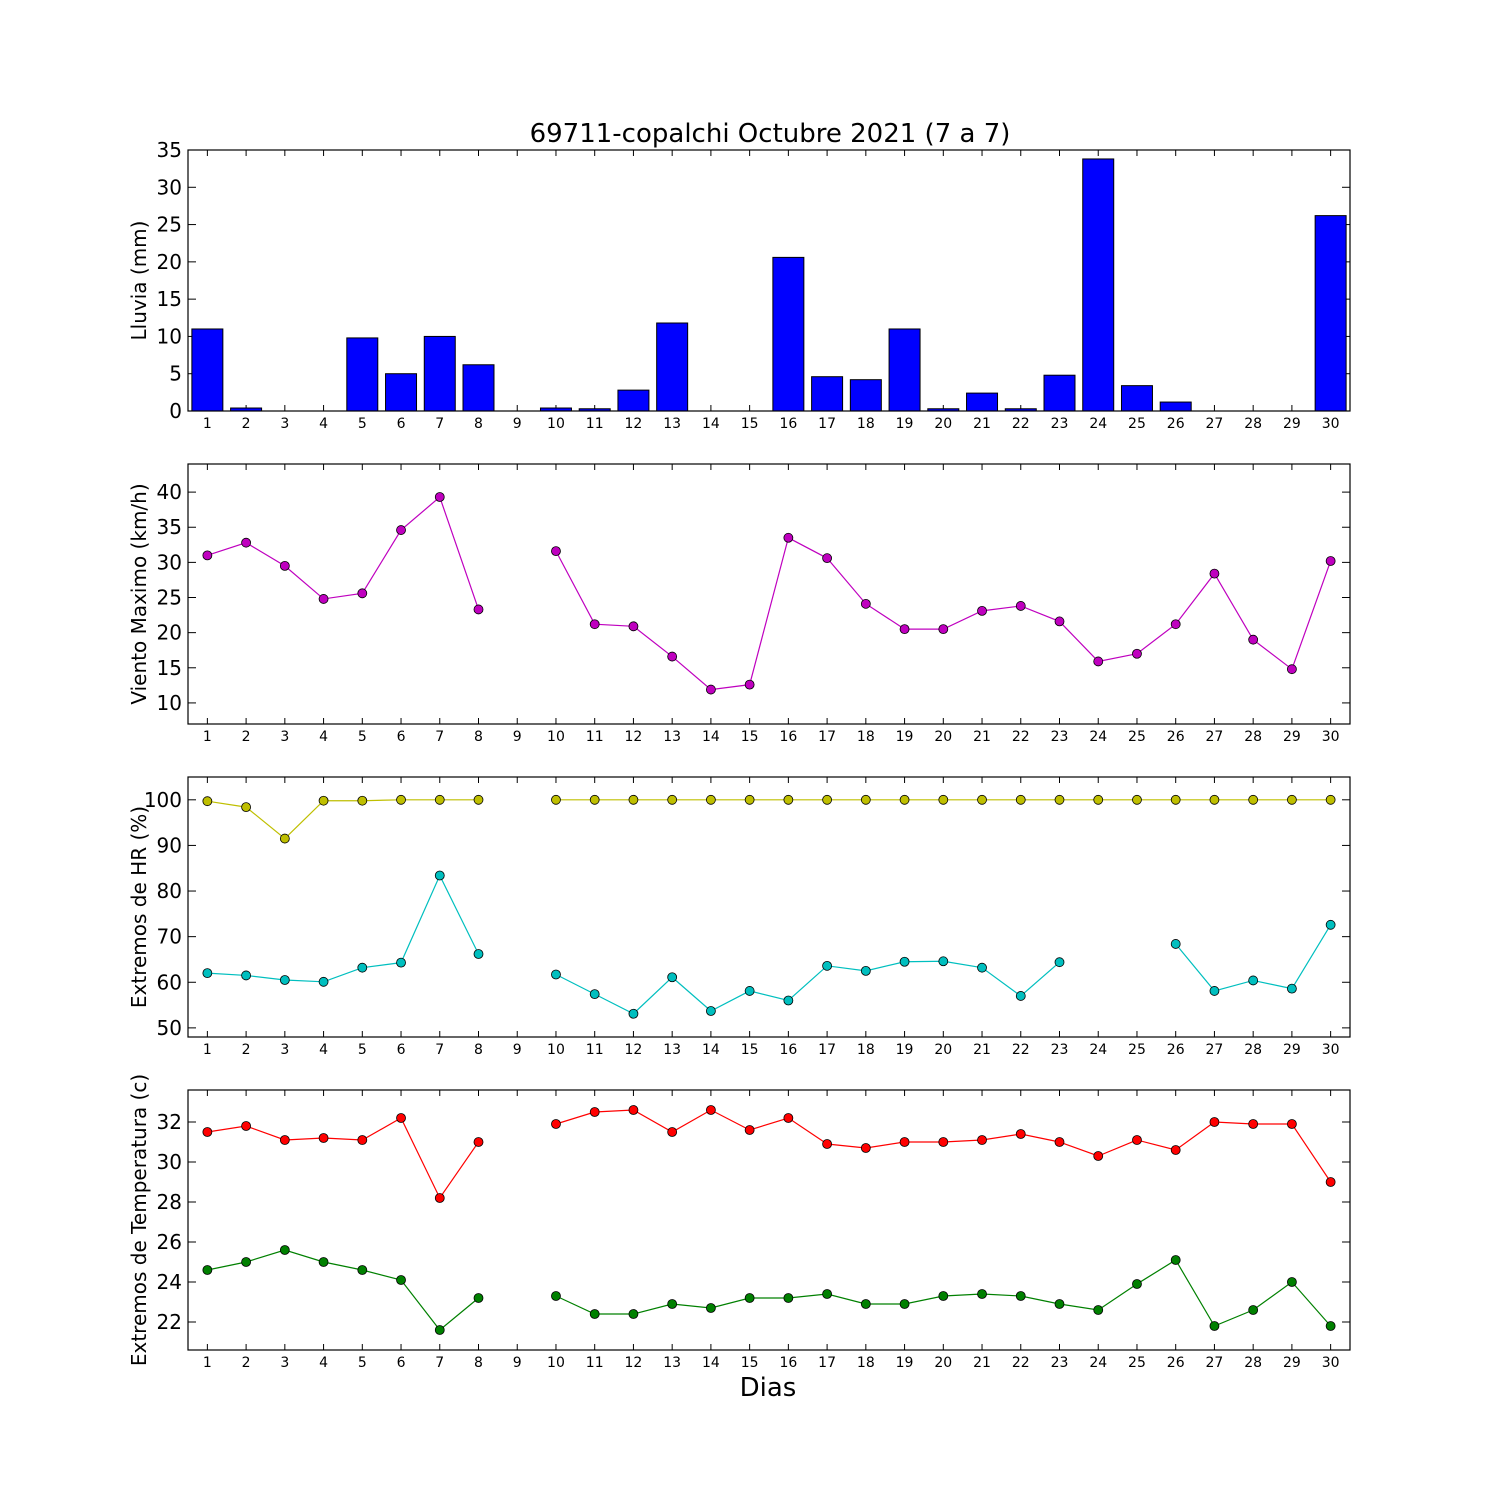  Describe the element at coordinates (362, 1050) in the screenshot. I see `x-tick-label: 5` at that location.